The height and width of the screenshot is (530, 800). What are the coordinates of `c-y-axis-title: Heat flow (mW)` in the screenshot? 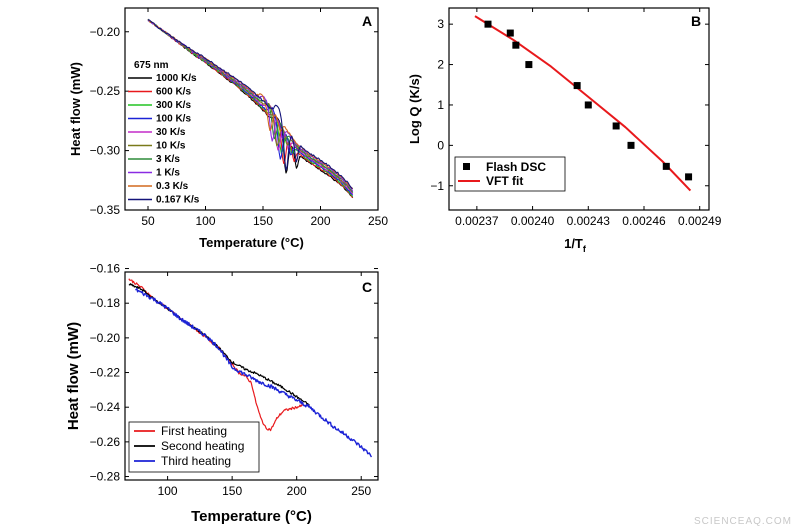 It's located at (73, 376).